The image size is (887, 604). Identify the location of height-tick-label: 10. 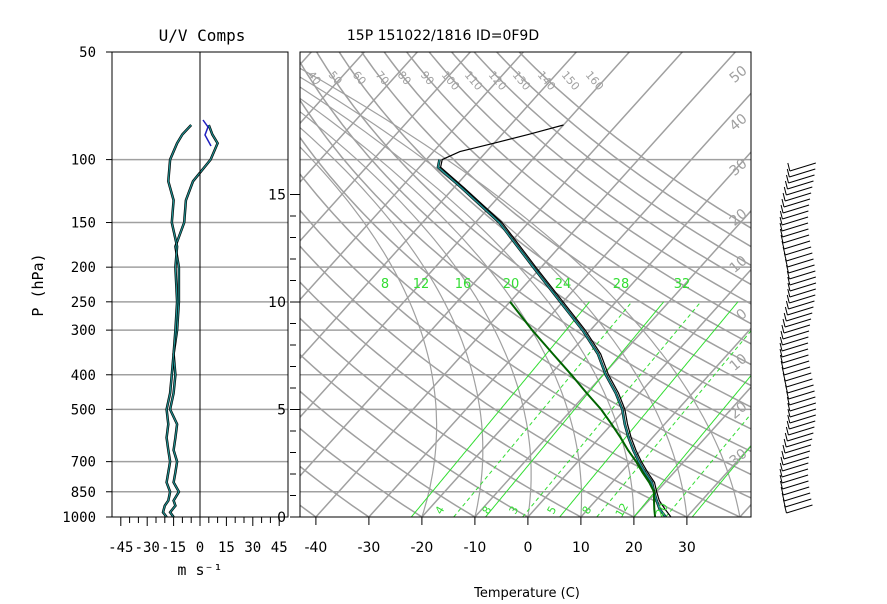
(277, 303).